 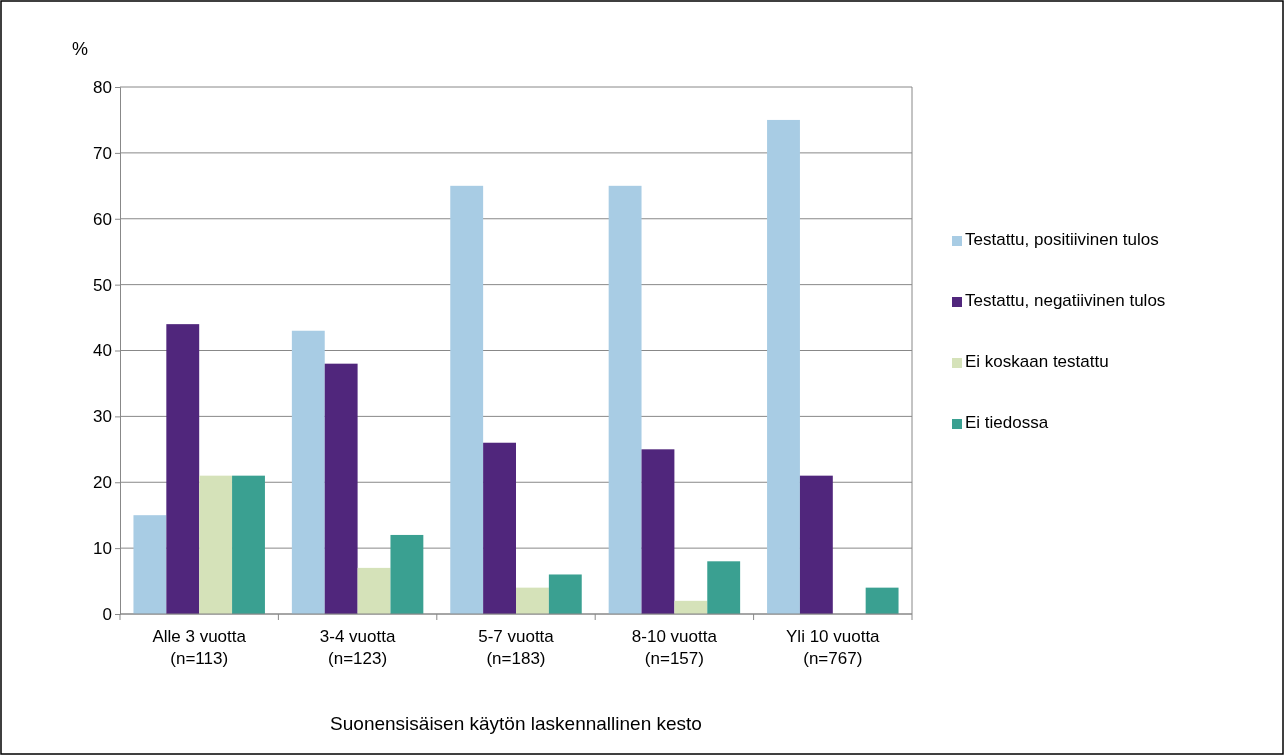 I want to click on y-tick-label: 40, so click(x=102, y=351).